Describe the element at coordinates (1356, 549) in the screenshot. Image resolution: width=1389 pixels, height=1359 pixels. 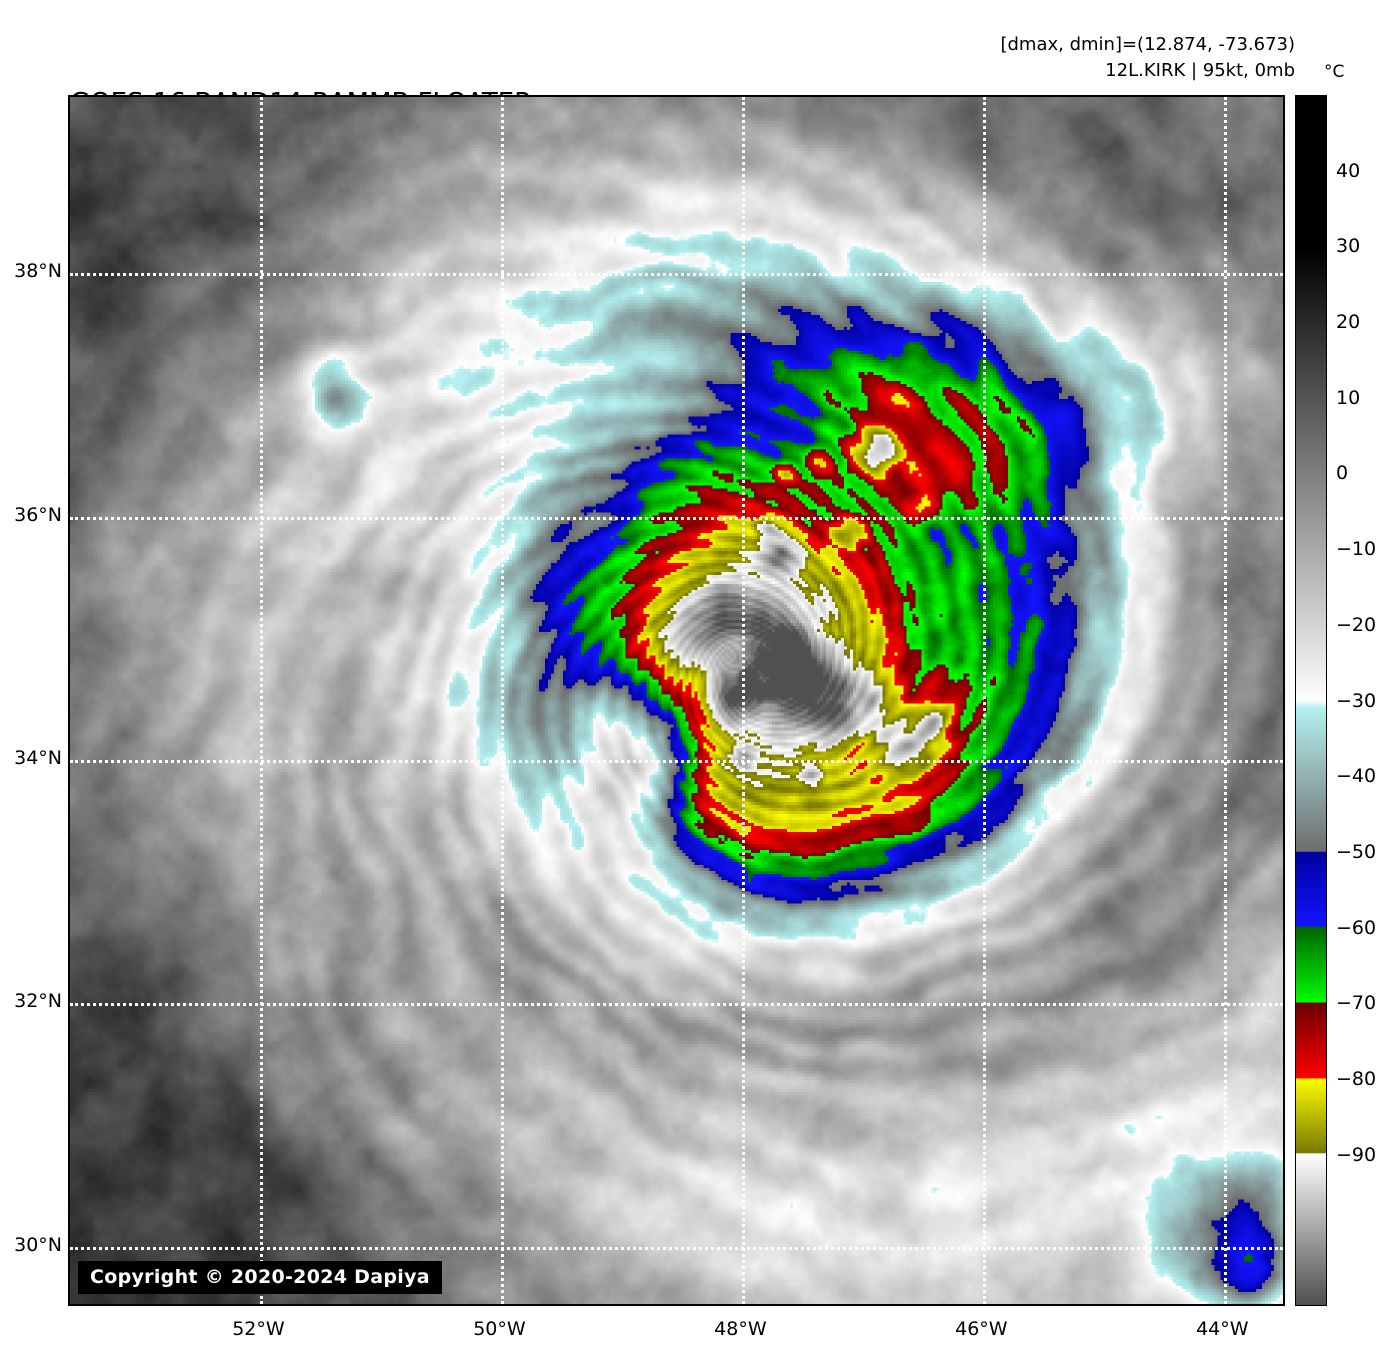
I see `colorbar-tick-5: −10` at that location.